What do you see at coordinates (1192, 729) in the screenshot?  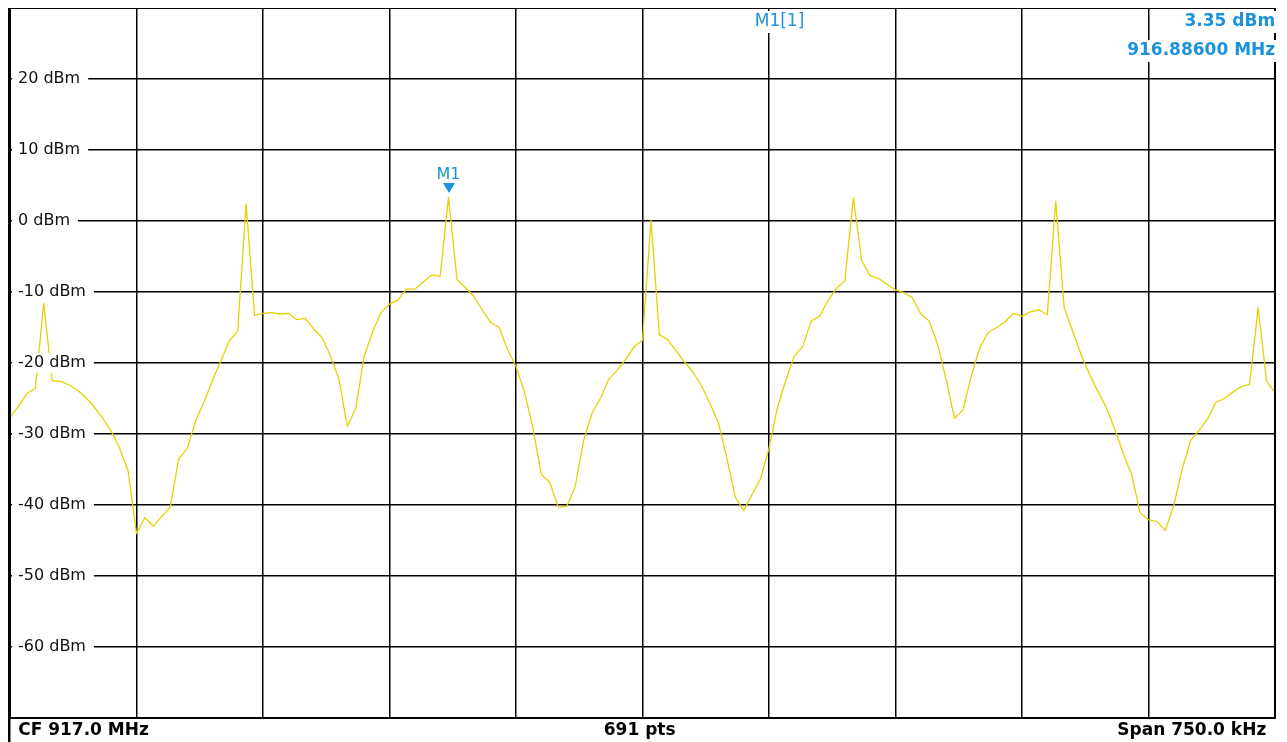 I see `text: Span 750.0 kHz` at bounding box center [1192, 729].